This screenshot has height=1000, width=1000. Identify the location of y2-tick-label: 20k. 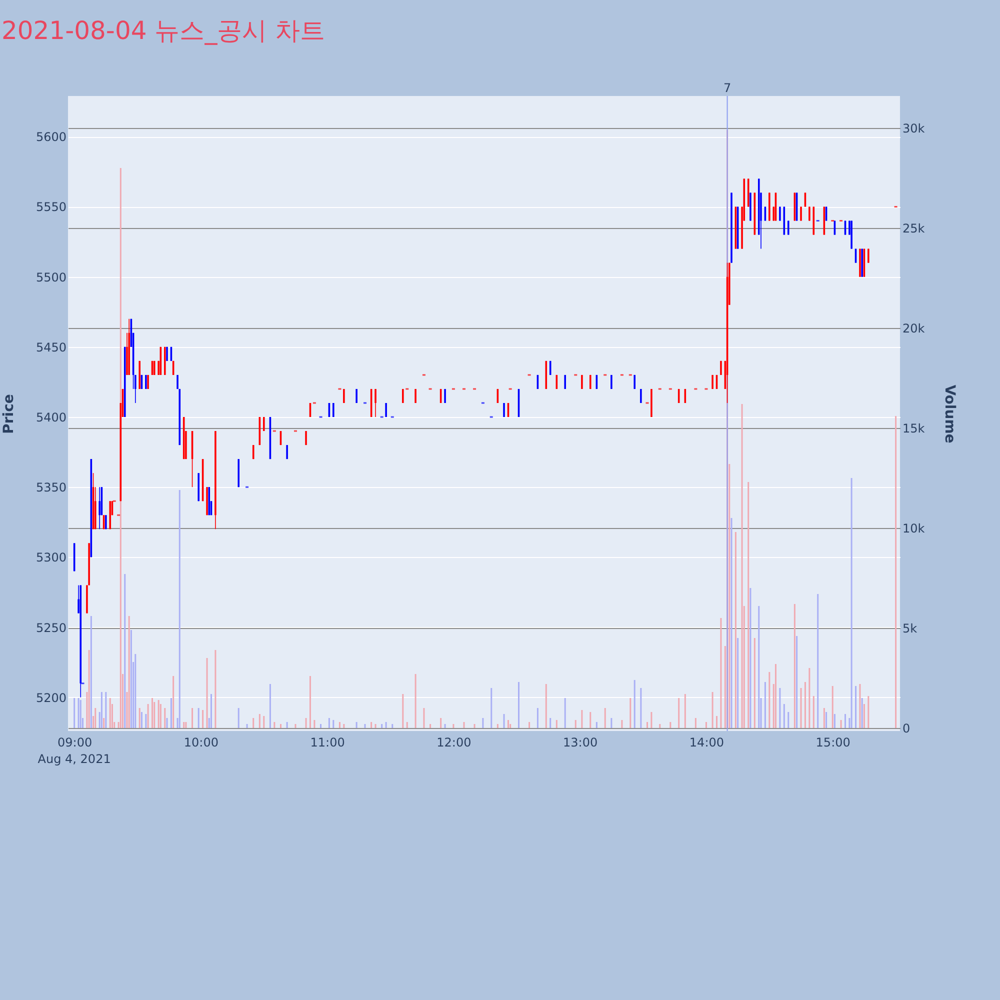
(913, 329).